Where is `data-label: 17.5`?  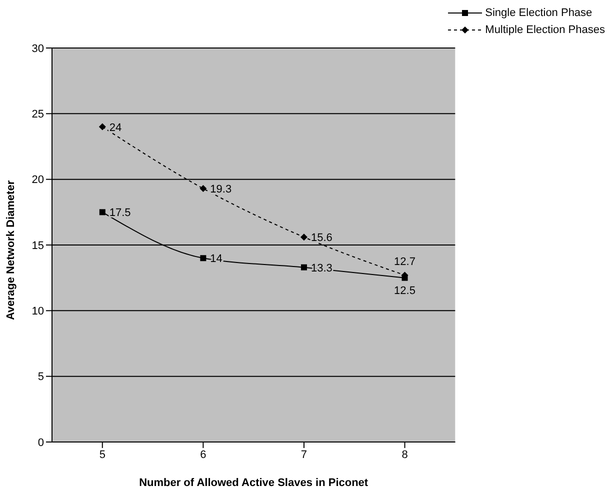
data-label: 17.5 is located at coordinates (120, 213).